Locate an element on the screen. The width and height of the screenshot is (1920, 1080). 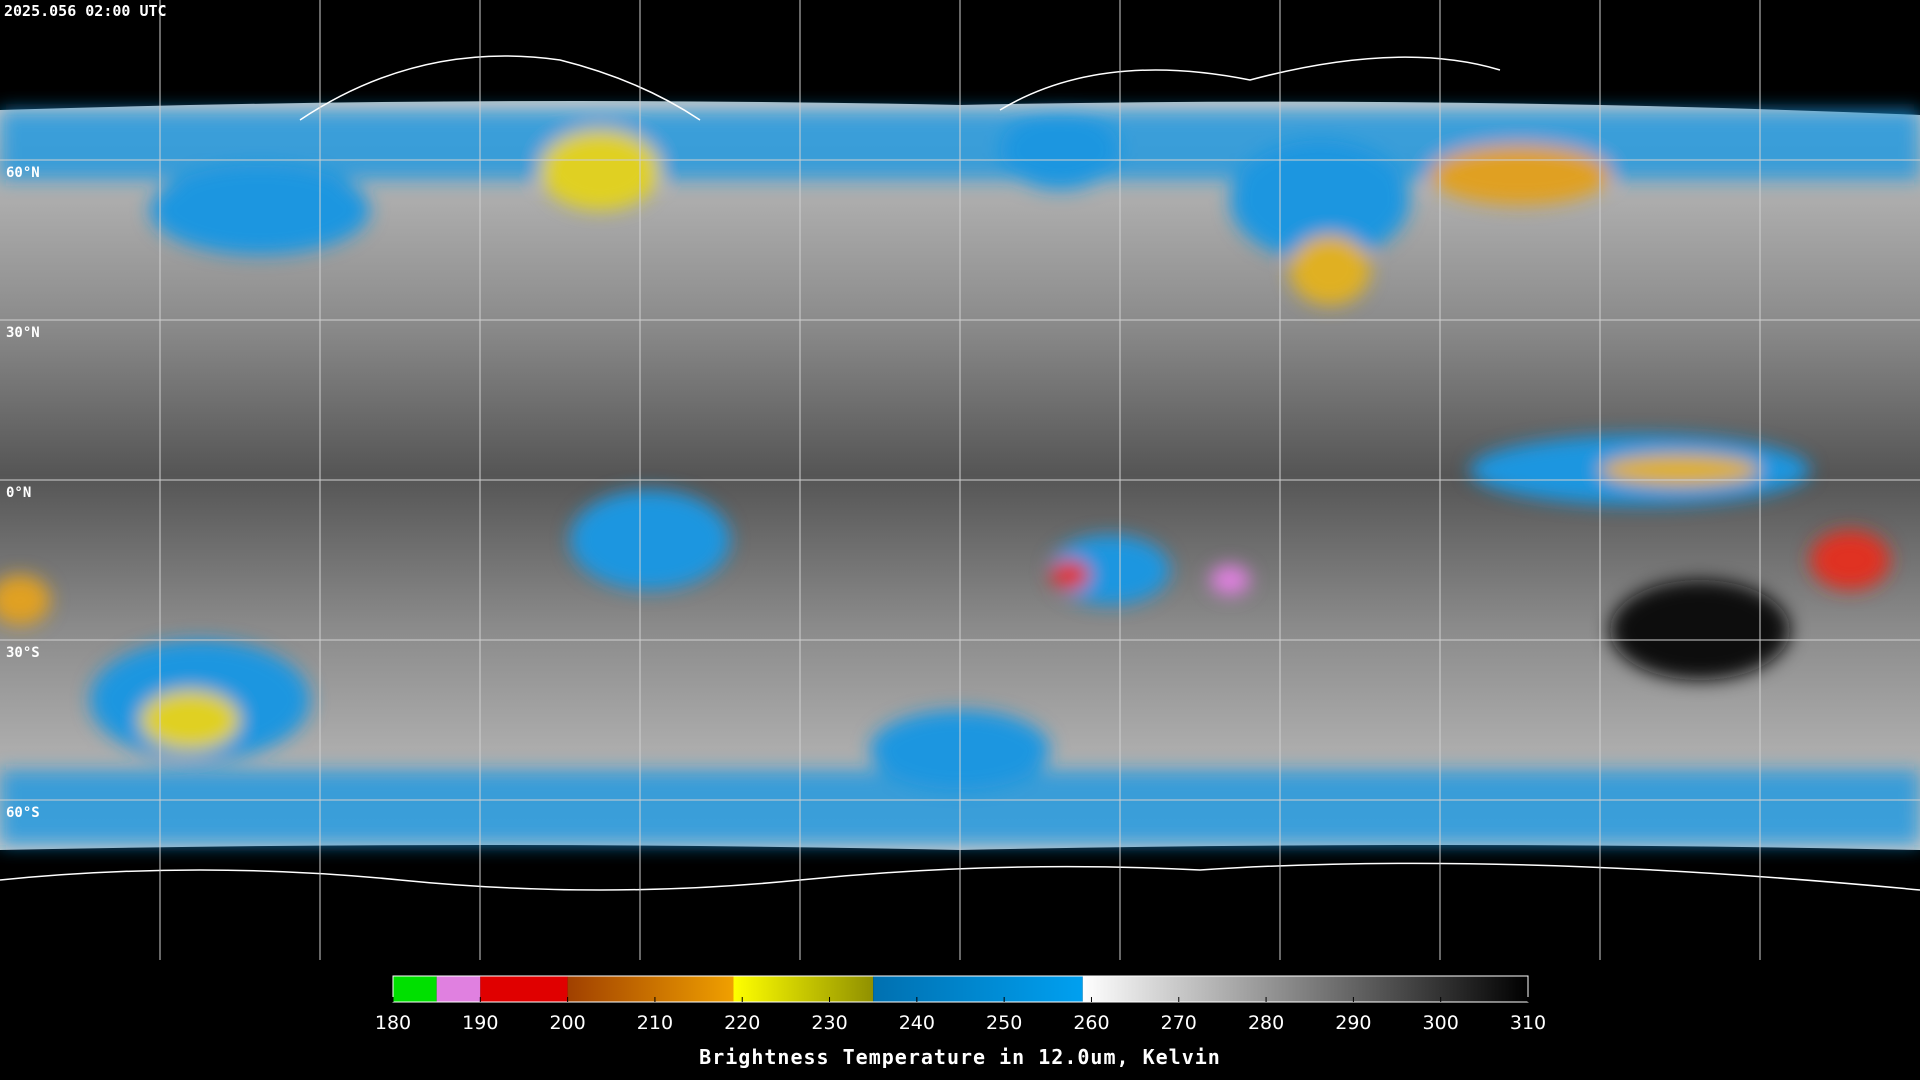
colorbar-tick-label: 300 is located at coordinates (1441, 1023).